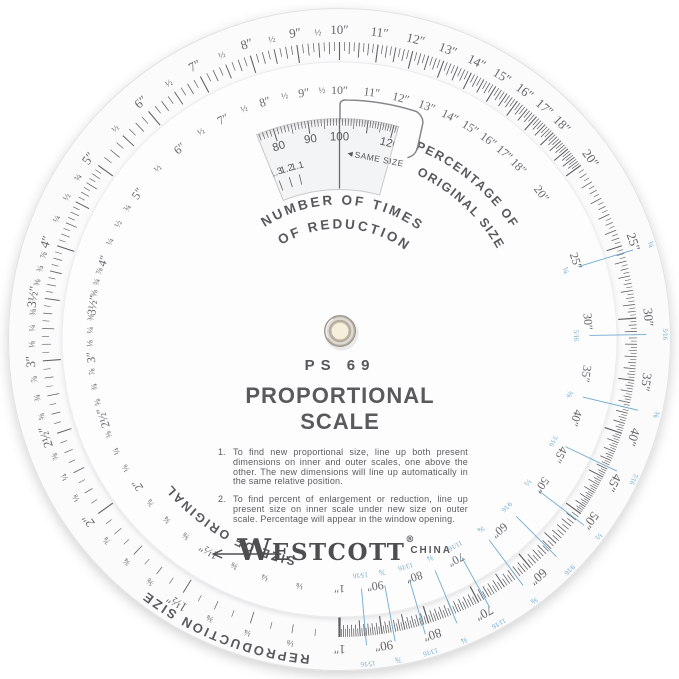 This screenshot has width=679, height=679. I want to click on svg-text: 90, so click(310, 140).